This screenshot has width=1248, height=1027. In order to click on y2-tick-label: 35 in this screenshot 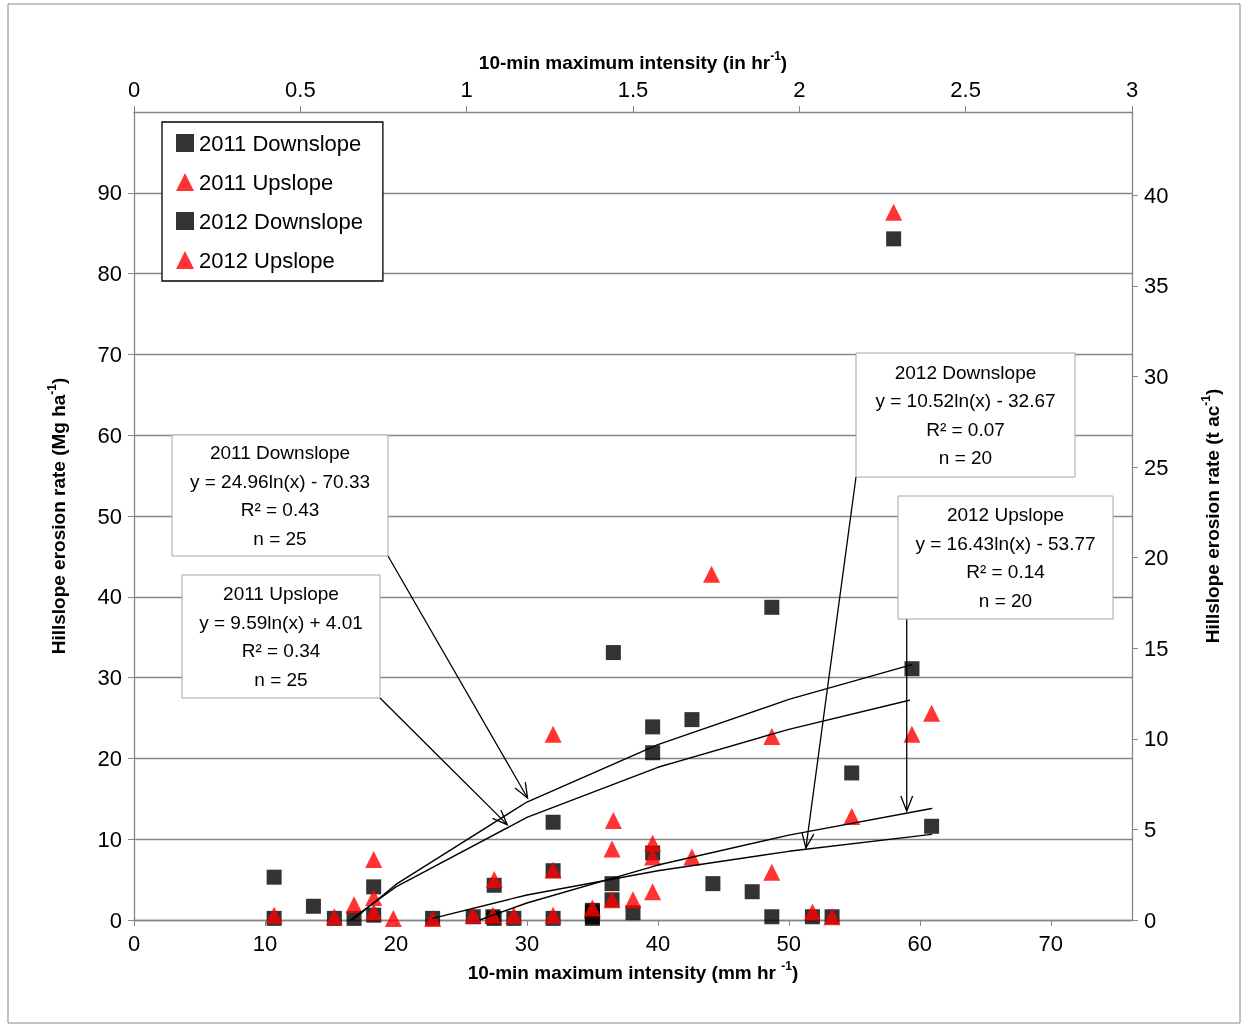, I will do `click(1156, 286)`.